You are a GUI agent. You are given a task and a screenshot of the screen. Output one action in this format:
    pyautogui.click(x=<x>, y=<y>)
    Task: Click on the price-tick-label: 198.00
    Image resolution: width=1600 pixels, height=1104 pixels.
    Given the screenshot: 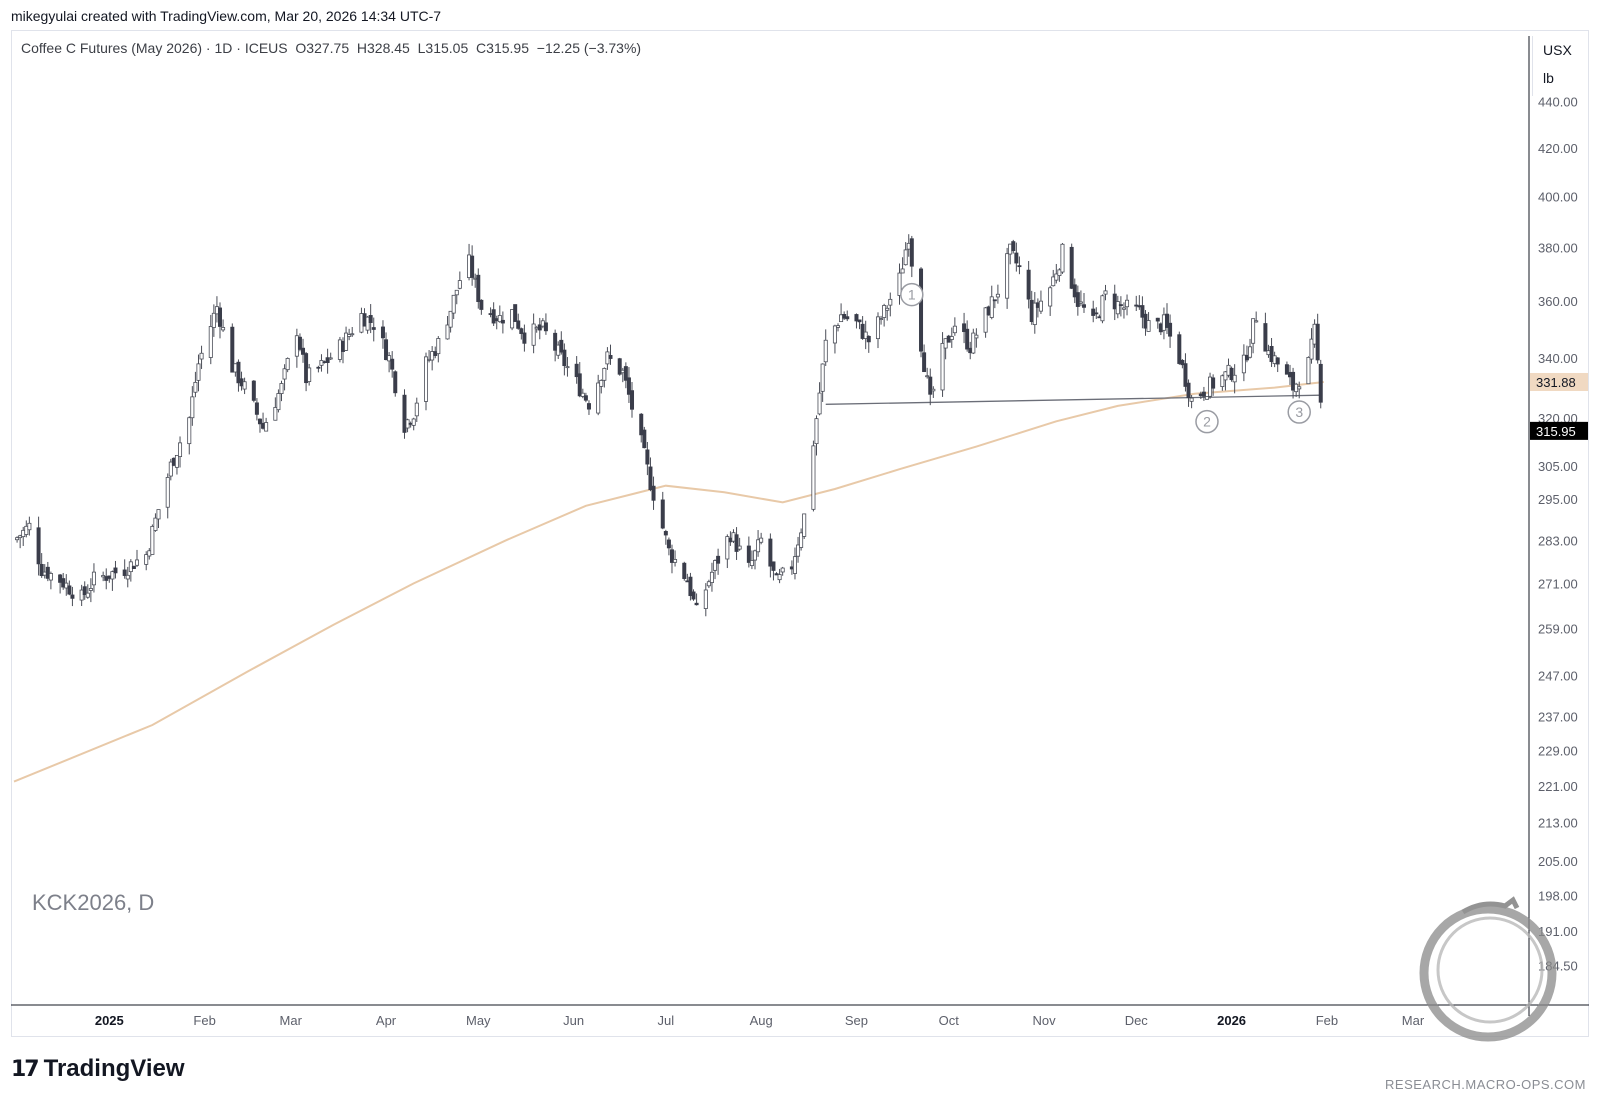 What is the action you would take?
    pyautogui.click(x=1558, y=895)
    